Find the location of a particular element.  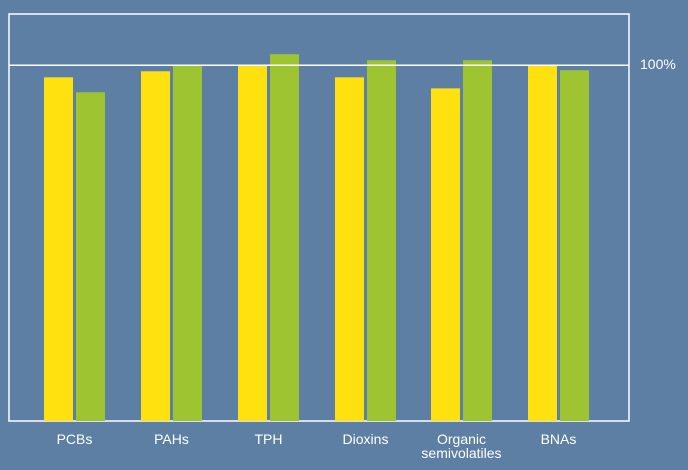

x-label-5: BNAs is located at coordinates (559, 439).